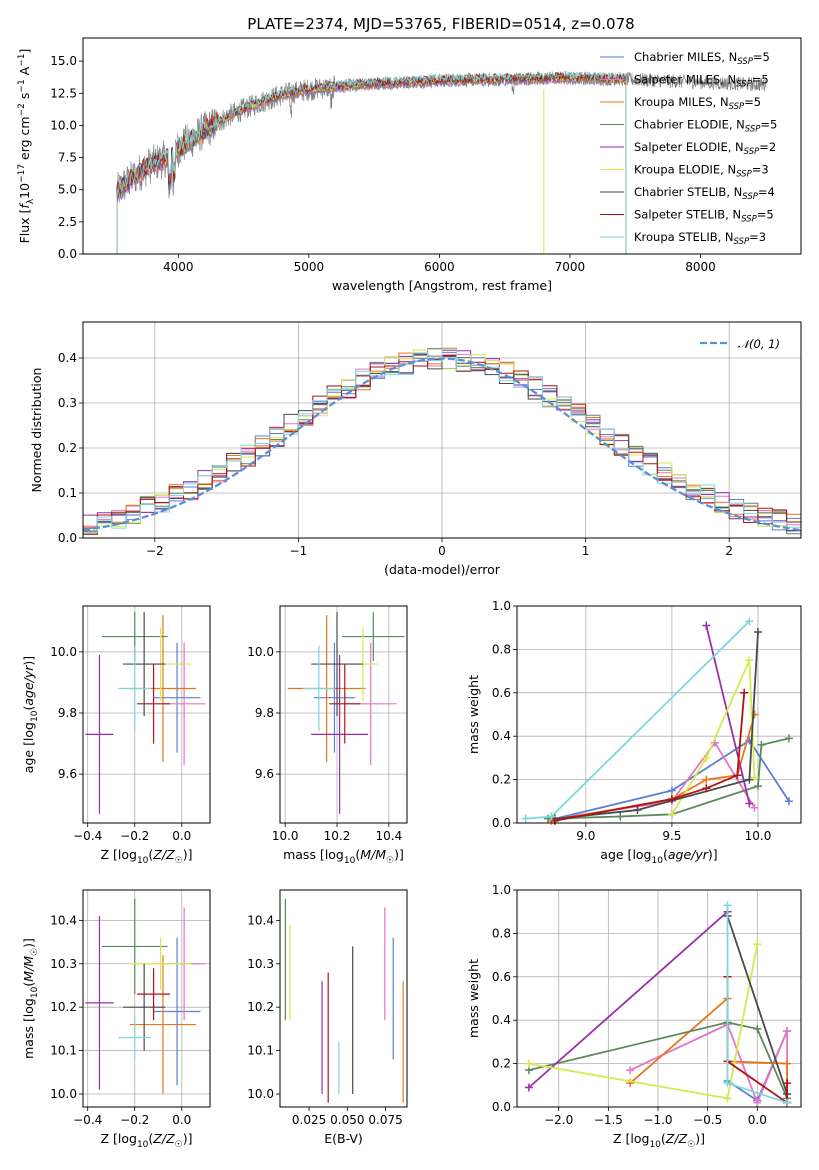 The height and width of the screenshot is (1170, 819). What do you see at coordinates (154, 994) in the screenshot?
I see `errorbar-salpeter-stelib` at bounding box center [154, 994].